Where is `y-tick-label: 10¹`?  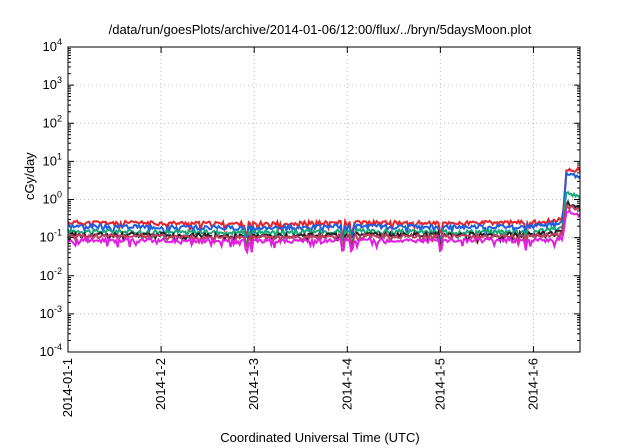
y-tick-label: 10¹ is located at coordinates (52, 159).